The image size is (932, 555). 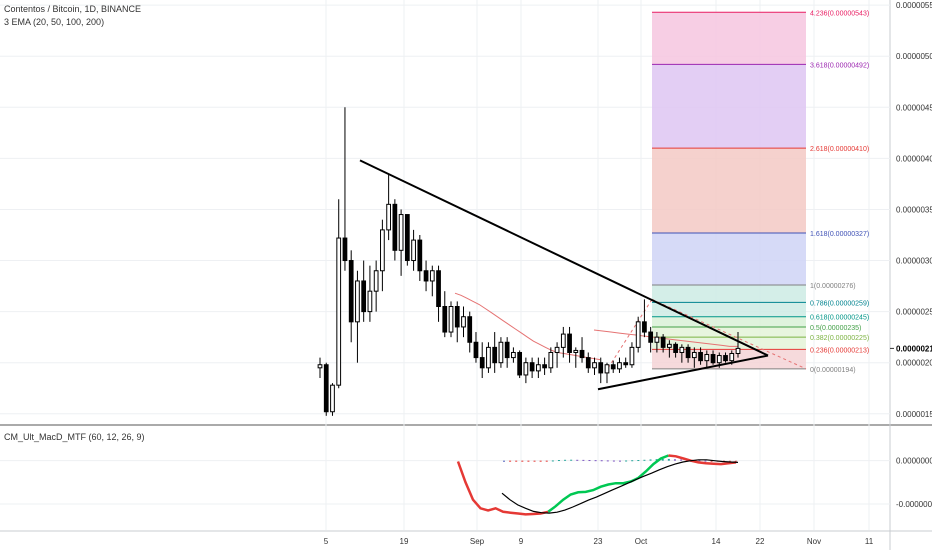 What do you see at coordinates (74, 437) in the screenshot?
I see `macd-legend: CM_Ult_MacD_MTF (60, 12, 26, 9)` at bounding box center [74, 437].